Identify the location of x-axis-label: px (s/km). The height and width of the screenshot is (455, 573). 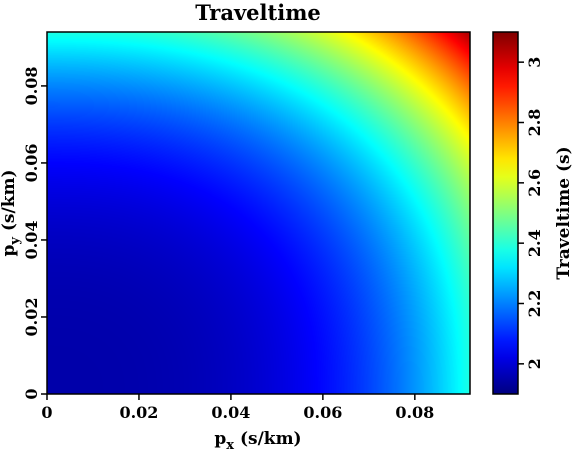
(257, 441).